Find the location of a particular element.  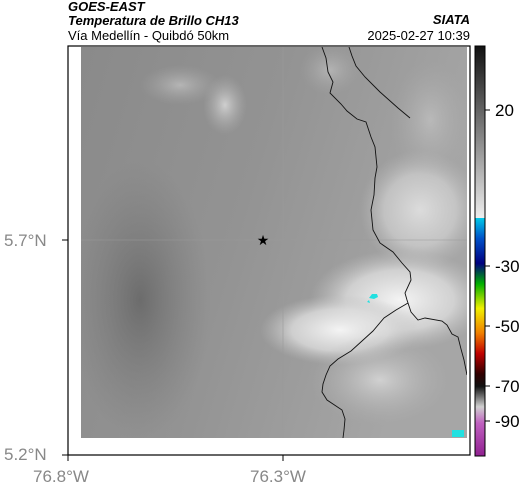

colorbar is located at coordinates (480, 251).